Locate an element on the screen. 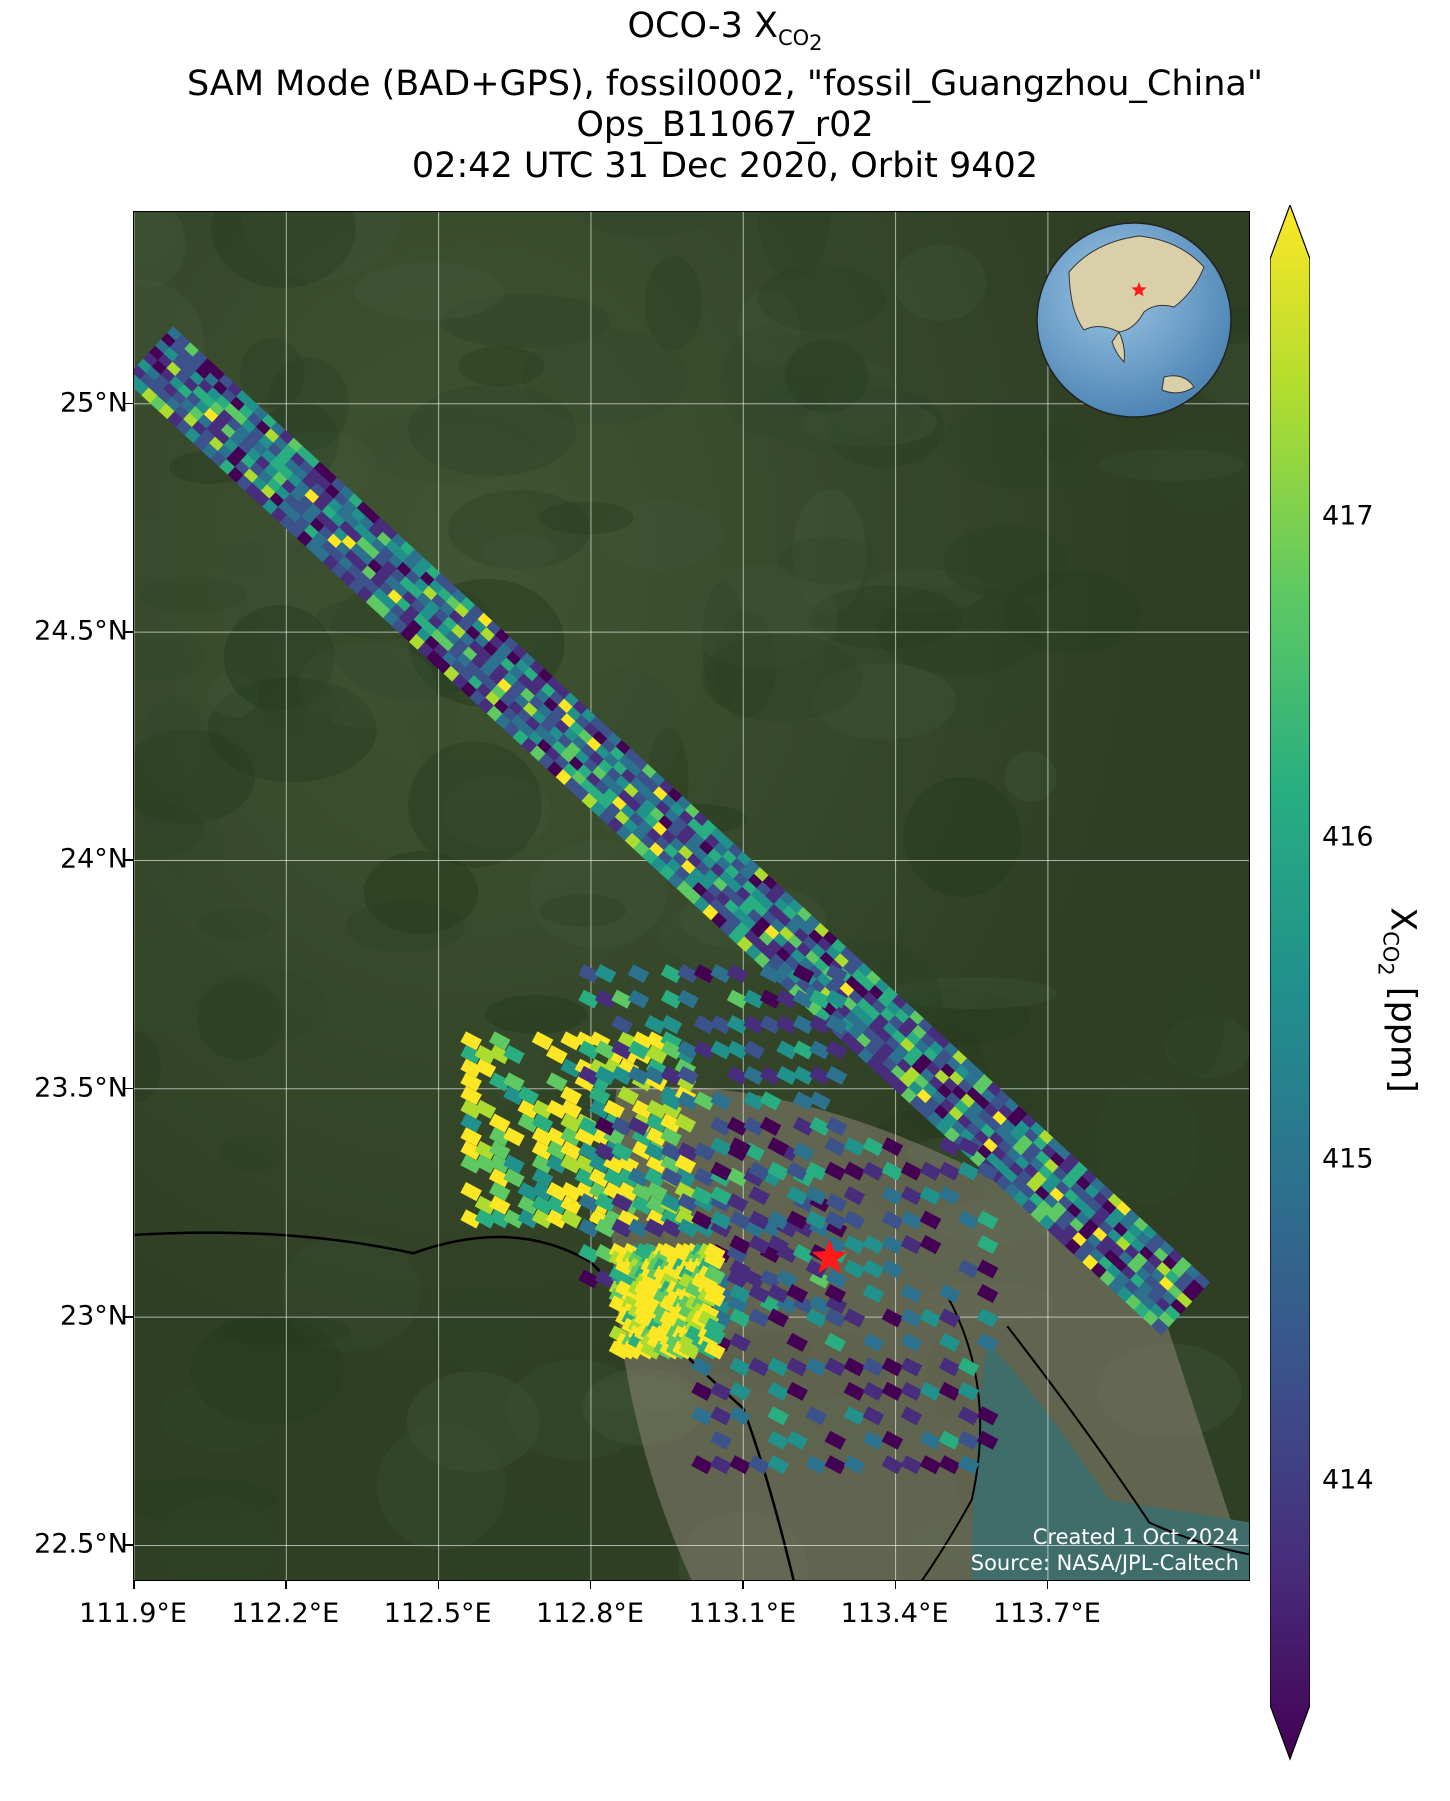 This screenshot has width=1450, height=1801. title-line-1: OCO-3 XCO2 is located at coordinates (725, 31).